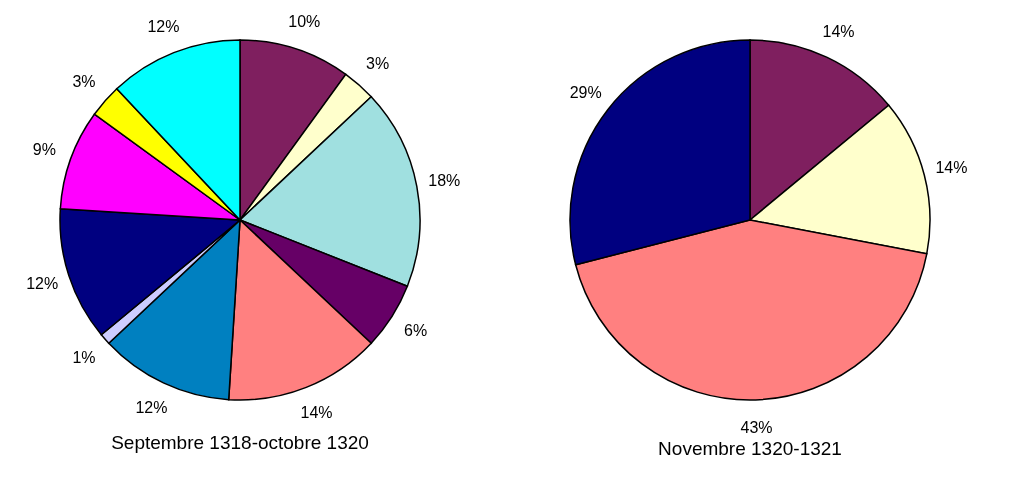  Describe the element at coordinates (44, 149) in the screenshot. I see `data-label: 9%` at that location.